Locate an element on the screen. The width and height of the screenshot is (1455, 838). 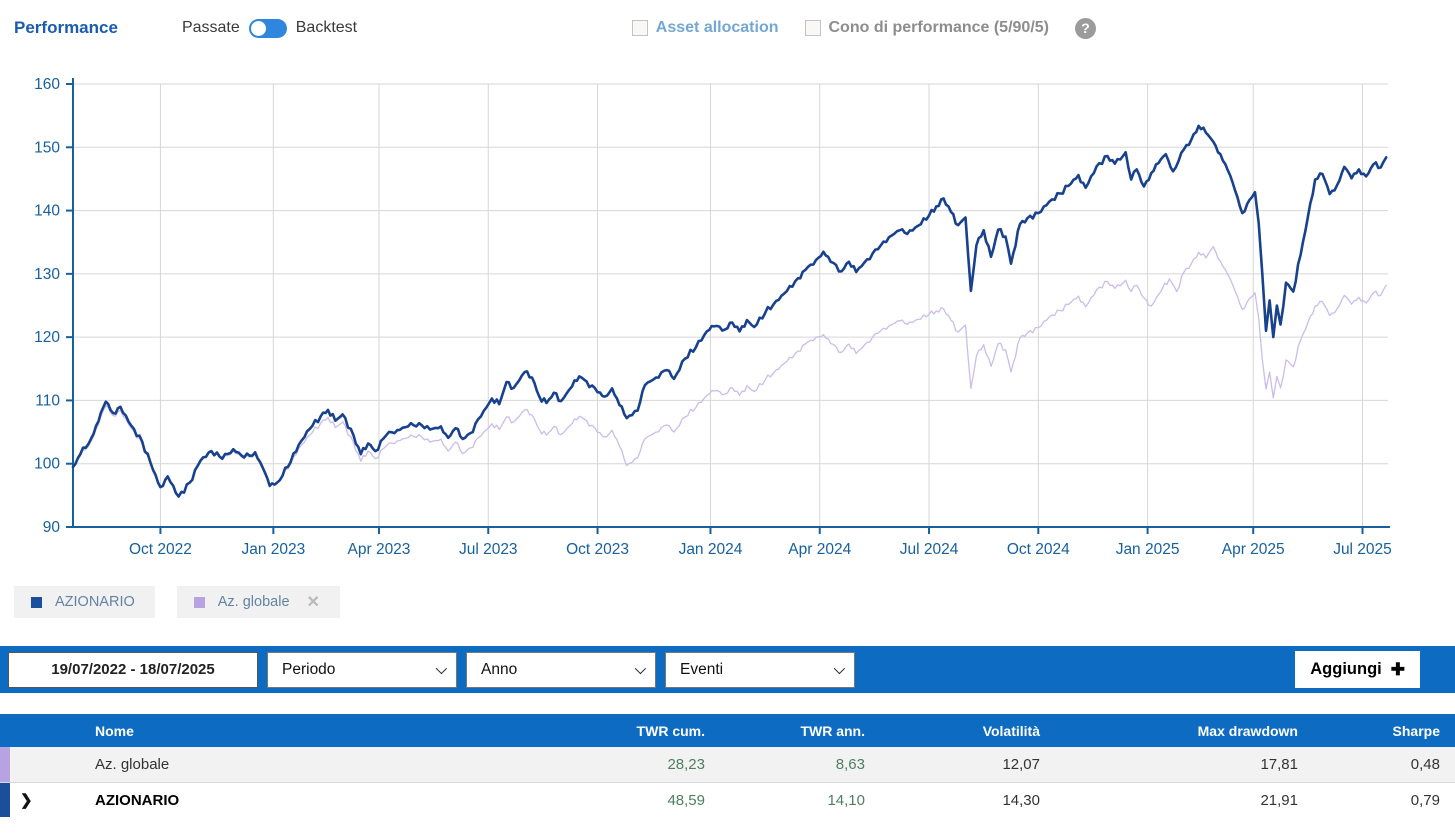
legend-label: AZIONARIO is located at coordinates (95, 602).